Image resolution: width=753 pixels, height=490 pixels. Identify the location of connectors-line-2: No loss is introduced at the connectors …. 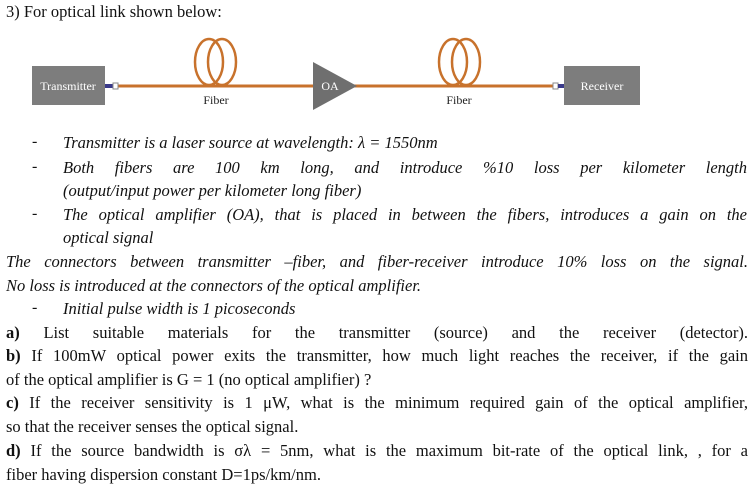
(214, 285).